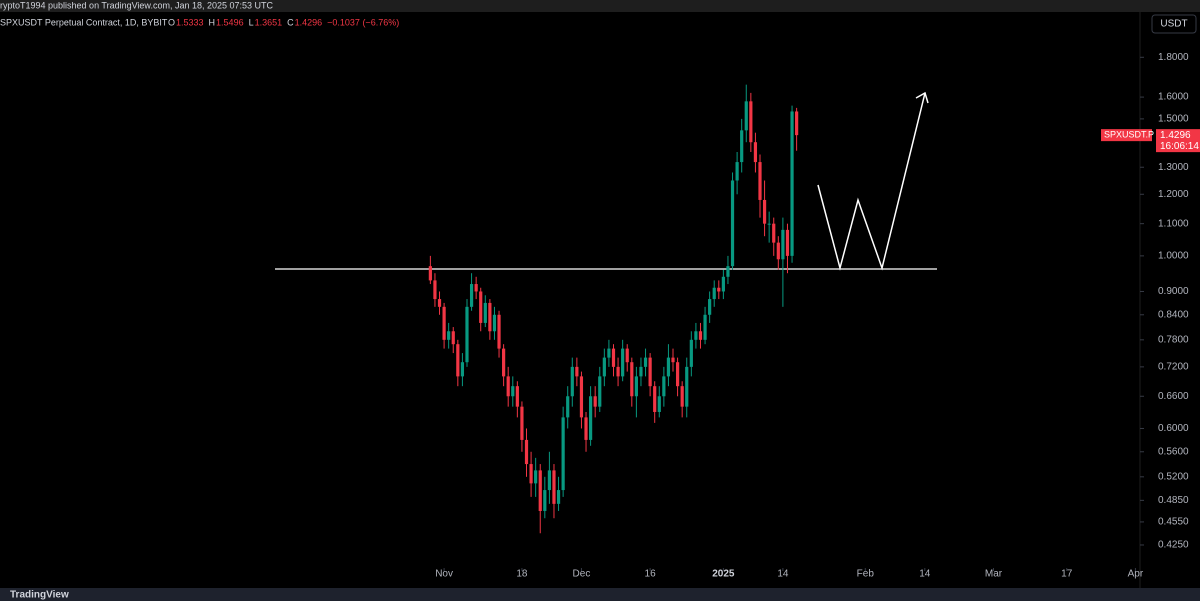 Image resolution: width=1200 pixels, height=601 pixels. I want to click on y-tick-label: 0.9000, so click(1173, 291).